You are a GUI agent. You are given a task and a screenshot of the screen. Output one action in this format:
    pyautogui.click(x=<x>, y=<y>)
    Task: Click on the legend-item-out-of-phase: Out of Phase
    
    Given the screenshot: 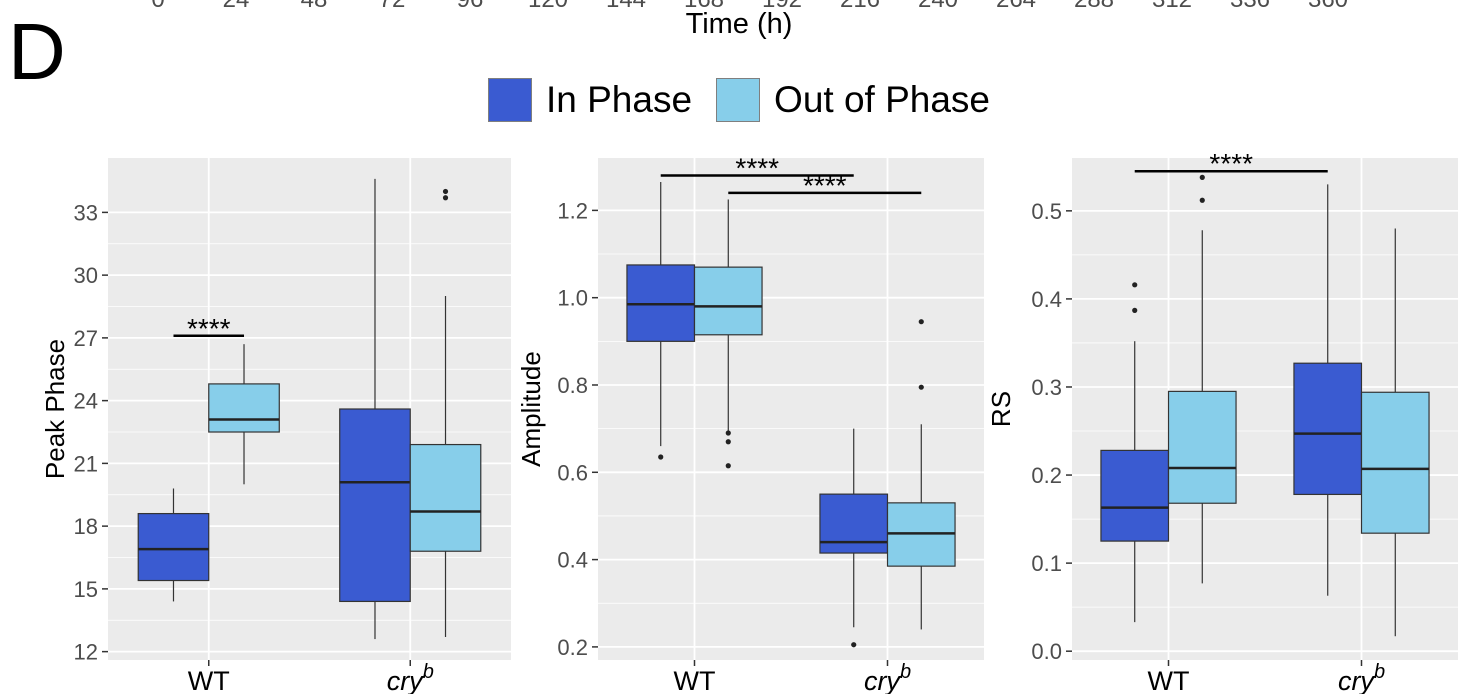 What is the action you would take?
    pyautogui.click(x=853, y=100)
    